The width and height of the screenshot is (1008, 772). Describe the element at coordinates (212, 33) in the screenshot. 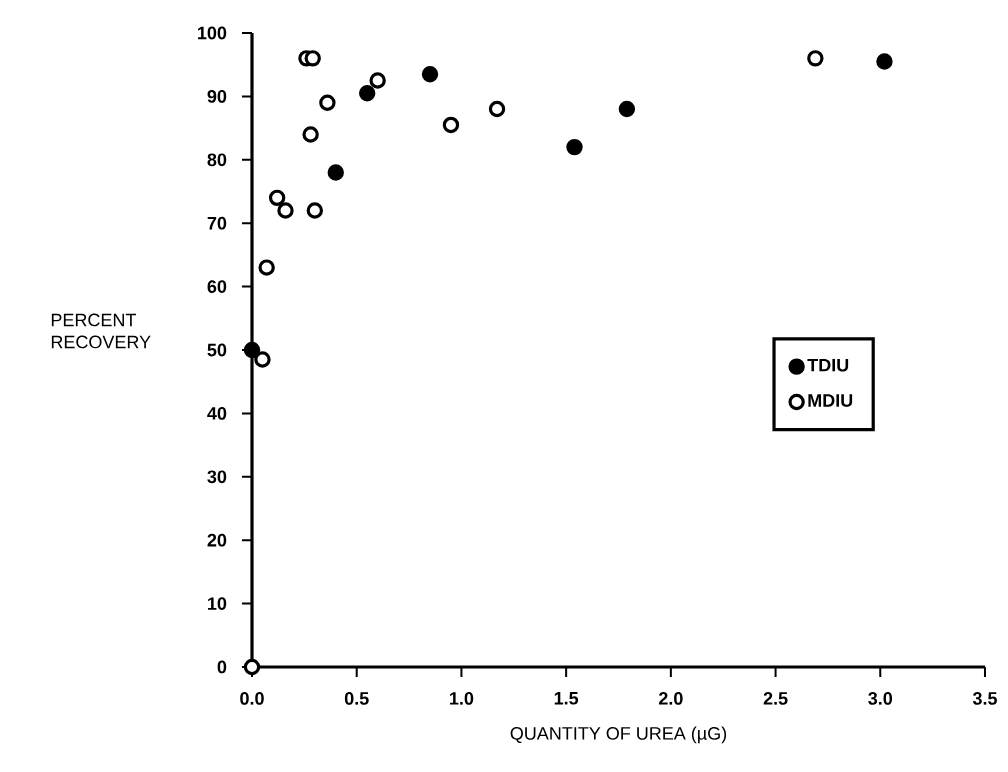

I see `y-tick-label: 100` at that location.